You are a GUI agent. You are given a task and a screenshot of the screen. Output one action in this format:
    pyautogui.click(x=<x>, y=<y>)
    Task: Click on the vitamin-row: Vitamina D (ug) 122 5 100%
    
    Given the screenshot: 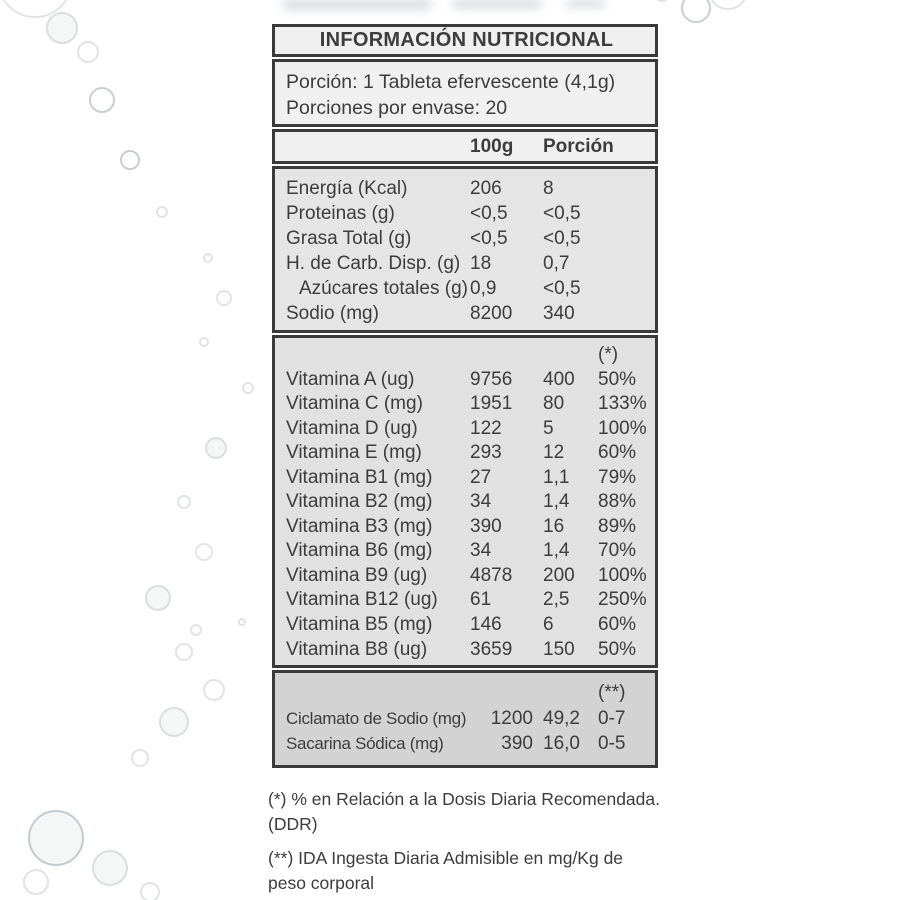 What is the action you would take?
    pyautogui.click(x=466, y=429)
    